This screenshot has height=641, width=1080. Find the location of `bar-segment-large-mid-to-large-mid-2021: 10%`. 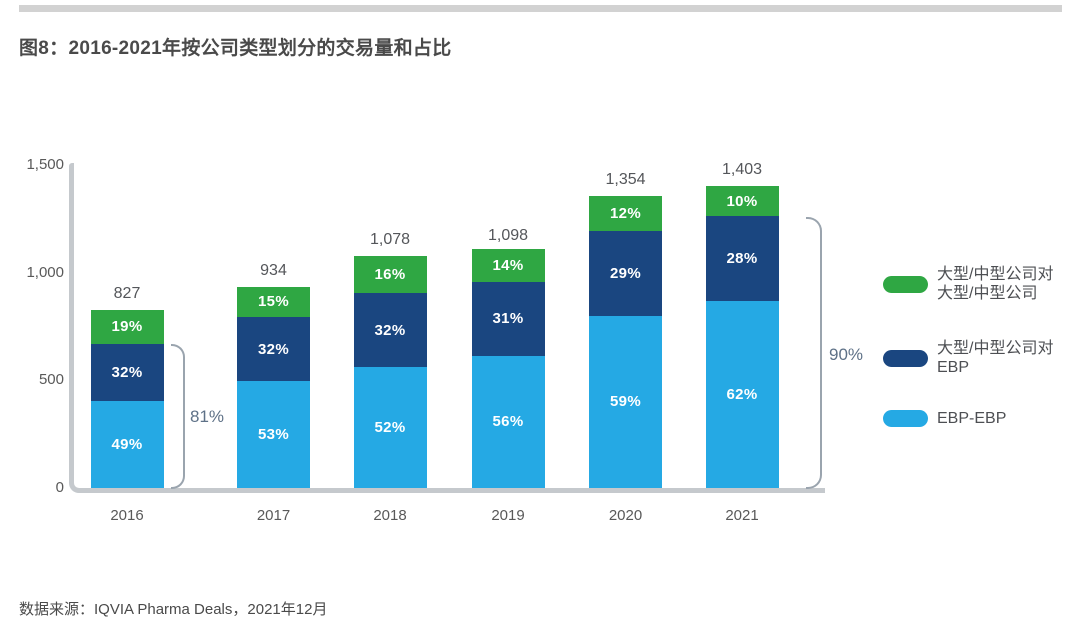

bar-segment-large-mid-to-large-mid-2021: 10% is located at coordinates (742, 201).